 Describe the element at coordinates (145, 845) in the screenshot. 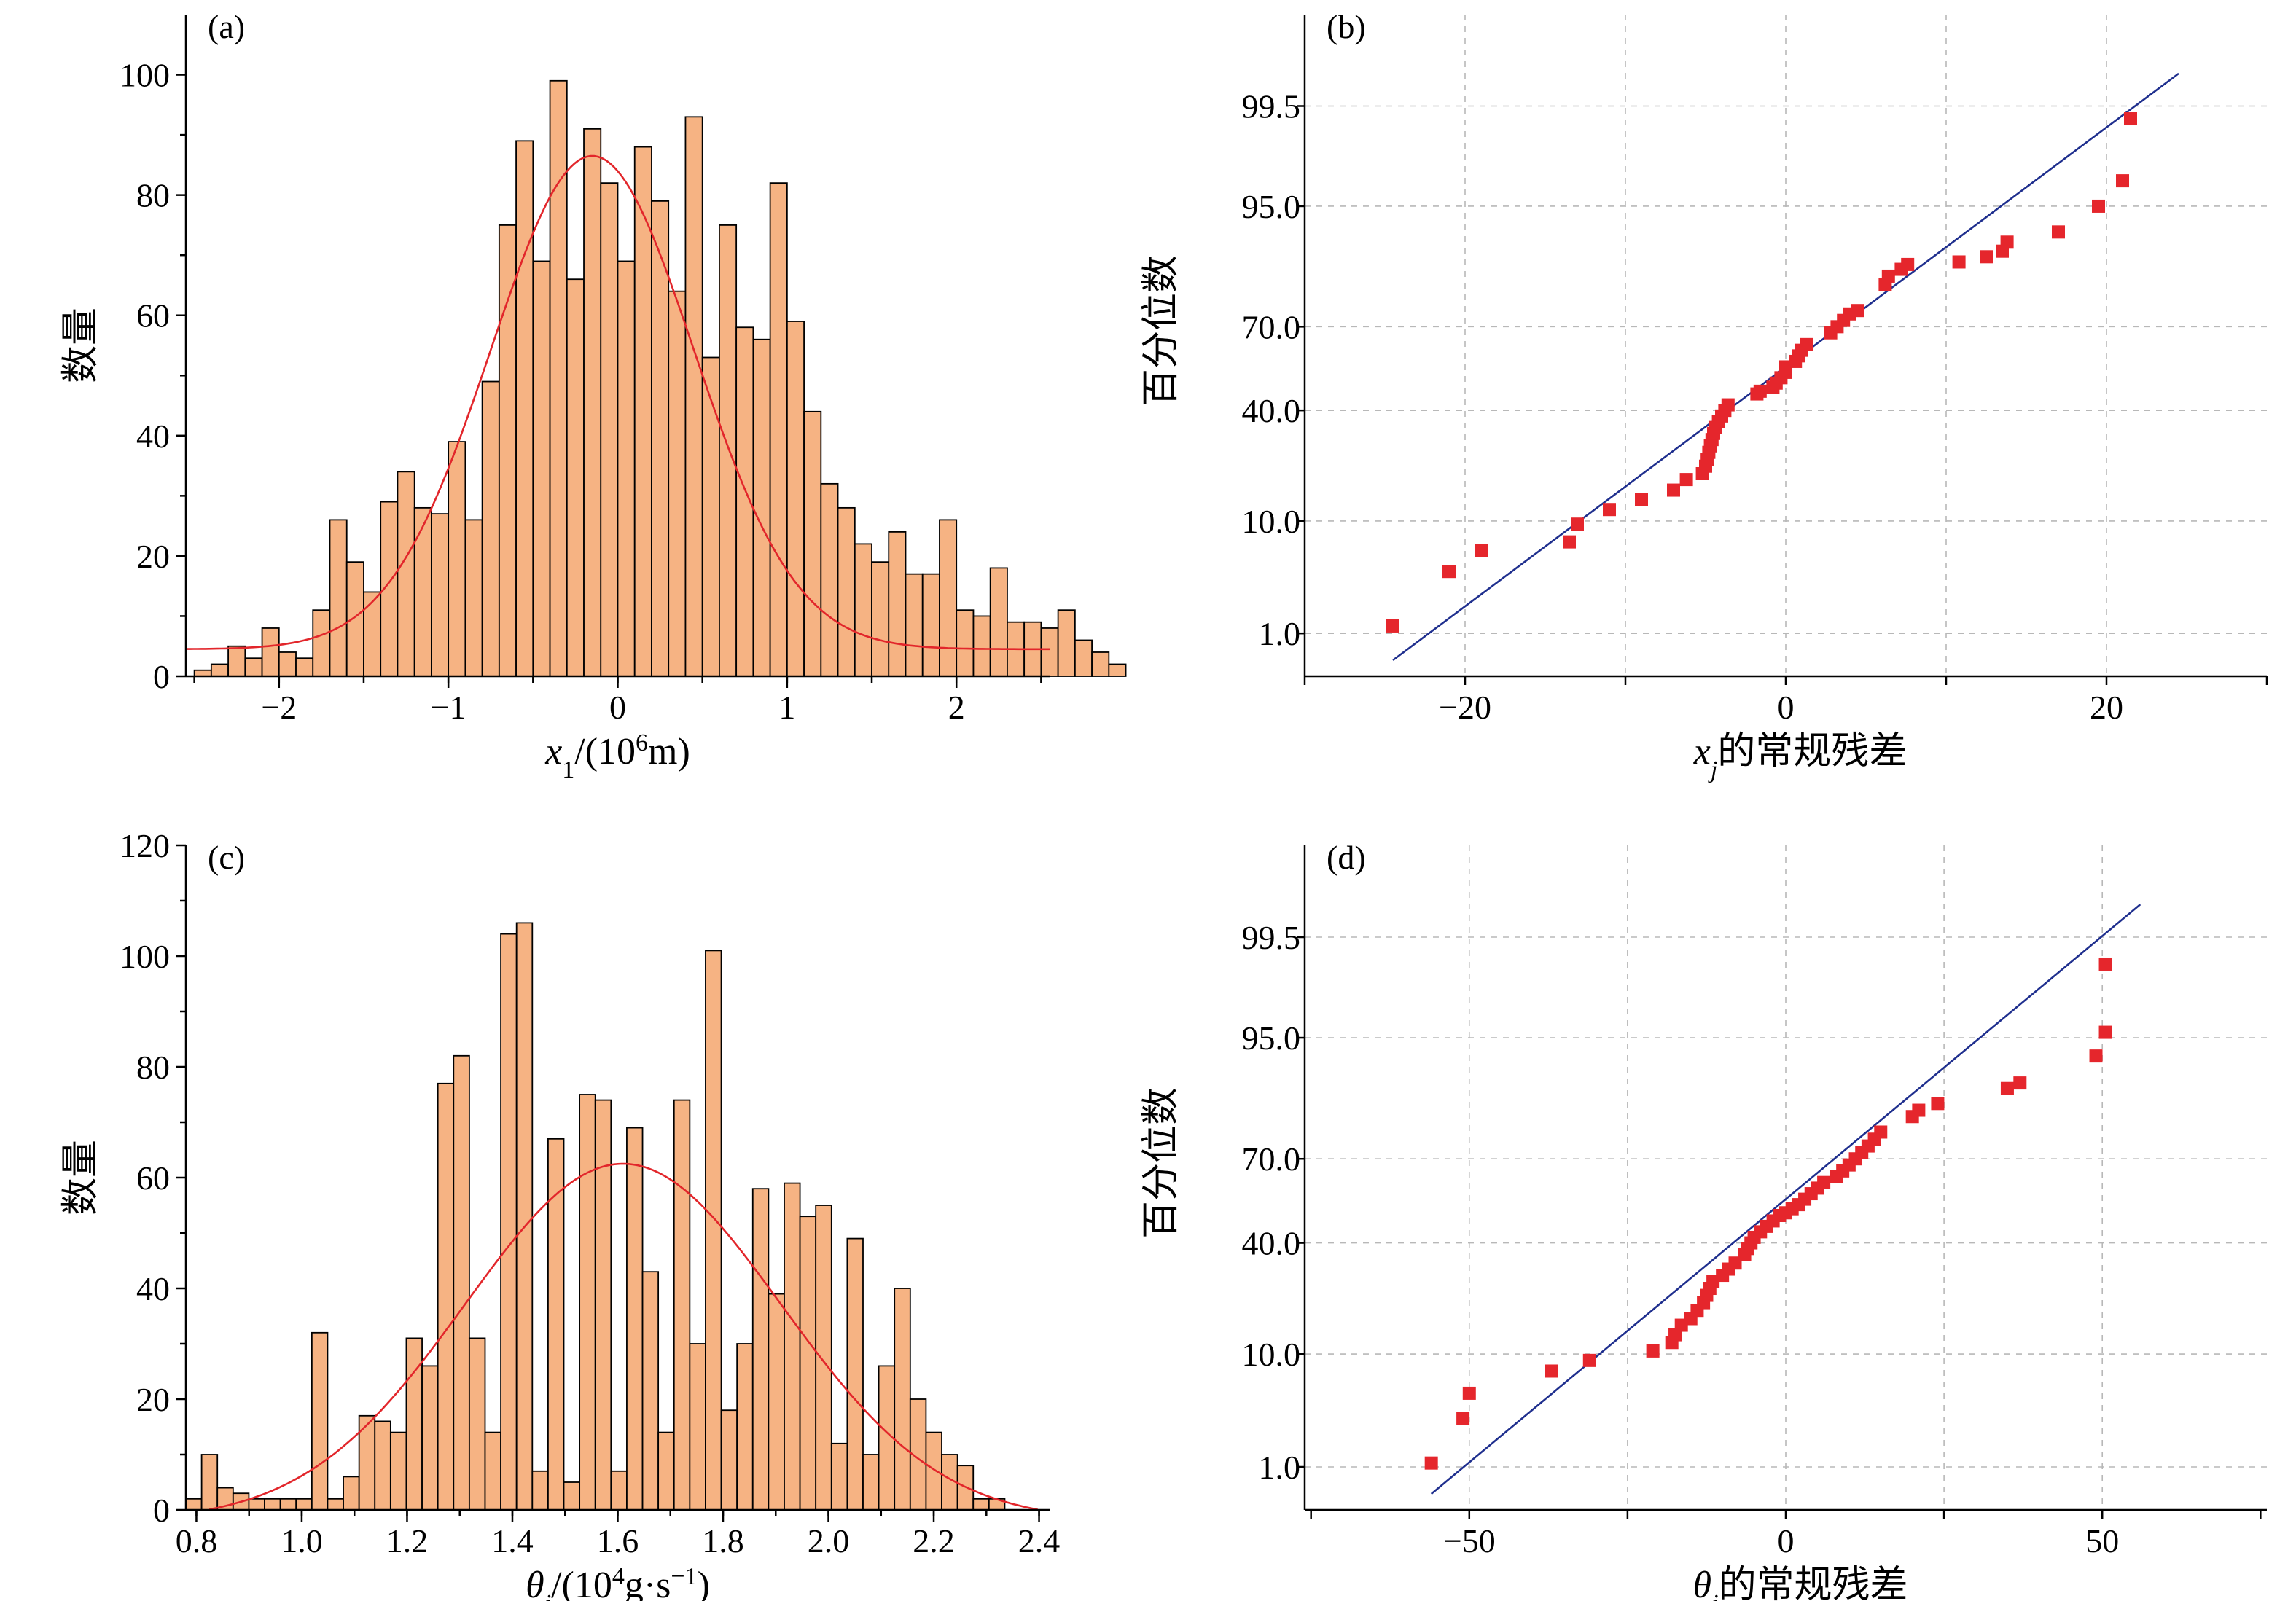

I see `y-tick-label: 120` at that location.